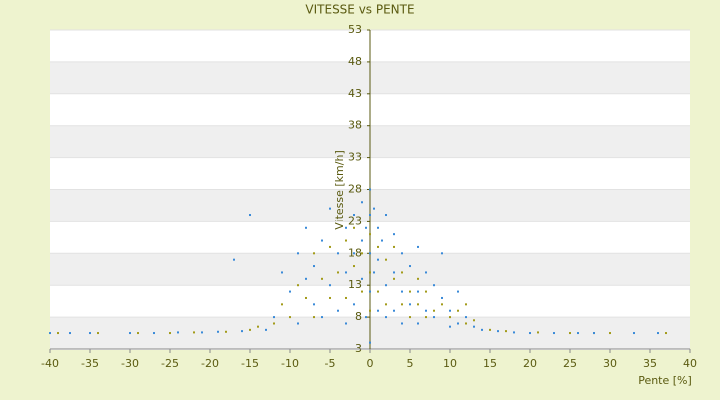  I want to click on y-tick-label: 33, so click(355, 157).